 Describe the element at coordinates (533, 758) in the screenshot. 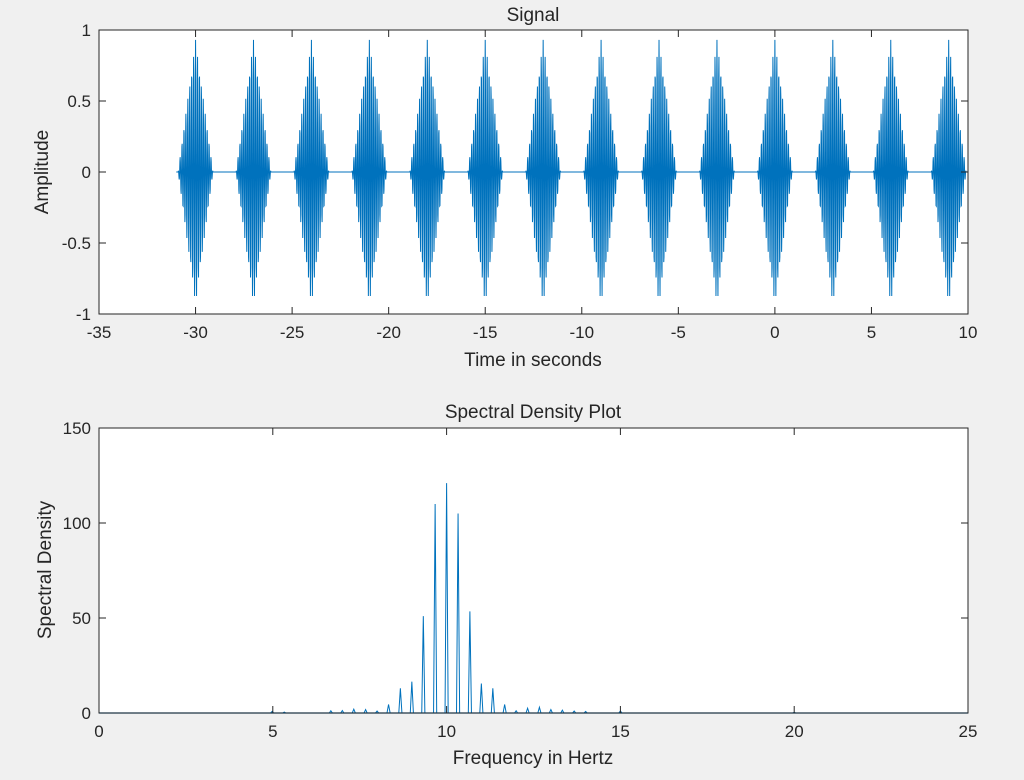

I see `spectral-xlabel: Frequency in Hertz` at that location.